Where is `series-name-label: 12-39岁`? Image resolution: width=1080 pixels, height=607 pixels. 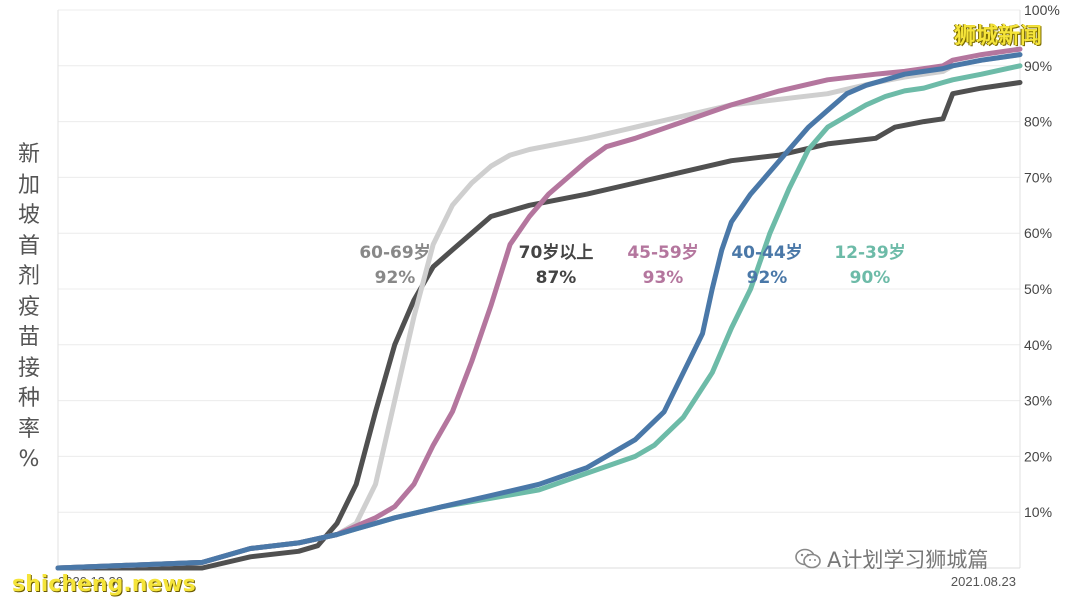
series-name-label: 12-39岁 is located at coordinates (869, 252).